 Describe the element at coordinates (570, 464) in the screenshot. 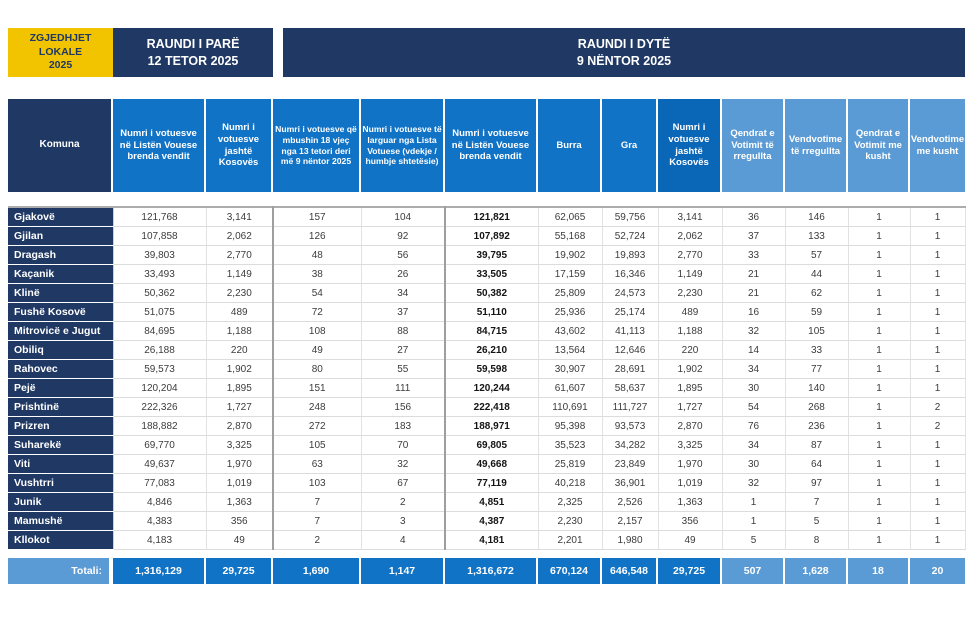

I see `value-cell: 25,819` at that location.